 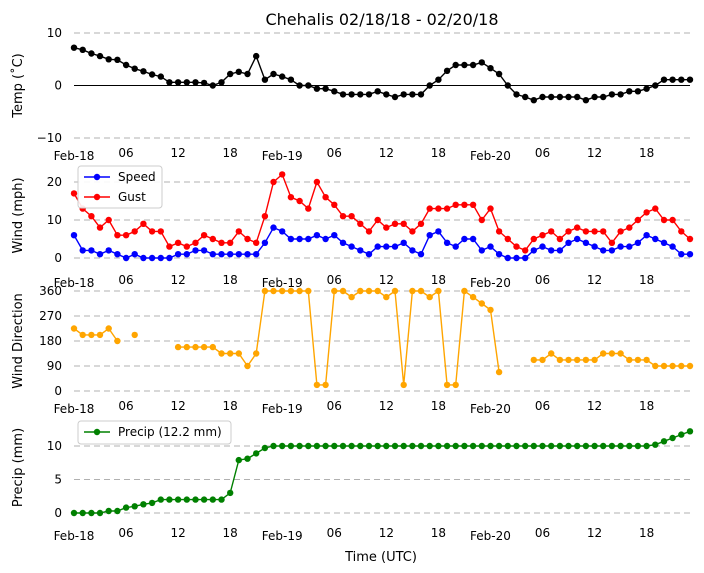 I want to click on temp-x-tick-label: Feb-19, so click(x=282, y=156).